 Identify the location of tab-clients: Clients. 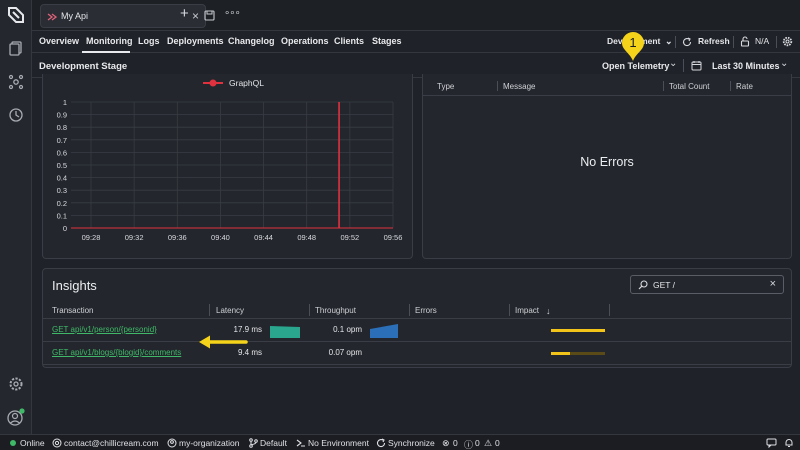
(349, 41).